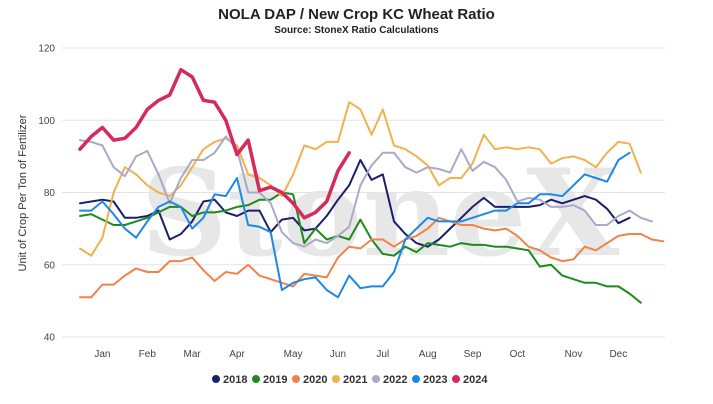 This screenshot has height=404, width=713. What do you see at coordinates (46, 121) in the screenshot?
I see `y-tick-label: 100` at bounding box center [46, 121].